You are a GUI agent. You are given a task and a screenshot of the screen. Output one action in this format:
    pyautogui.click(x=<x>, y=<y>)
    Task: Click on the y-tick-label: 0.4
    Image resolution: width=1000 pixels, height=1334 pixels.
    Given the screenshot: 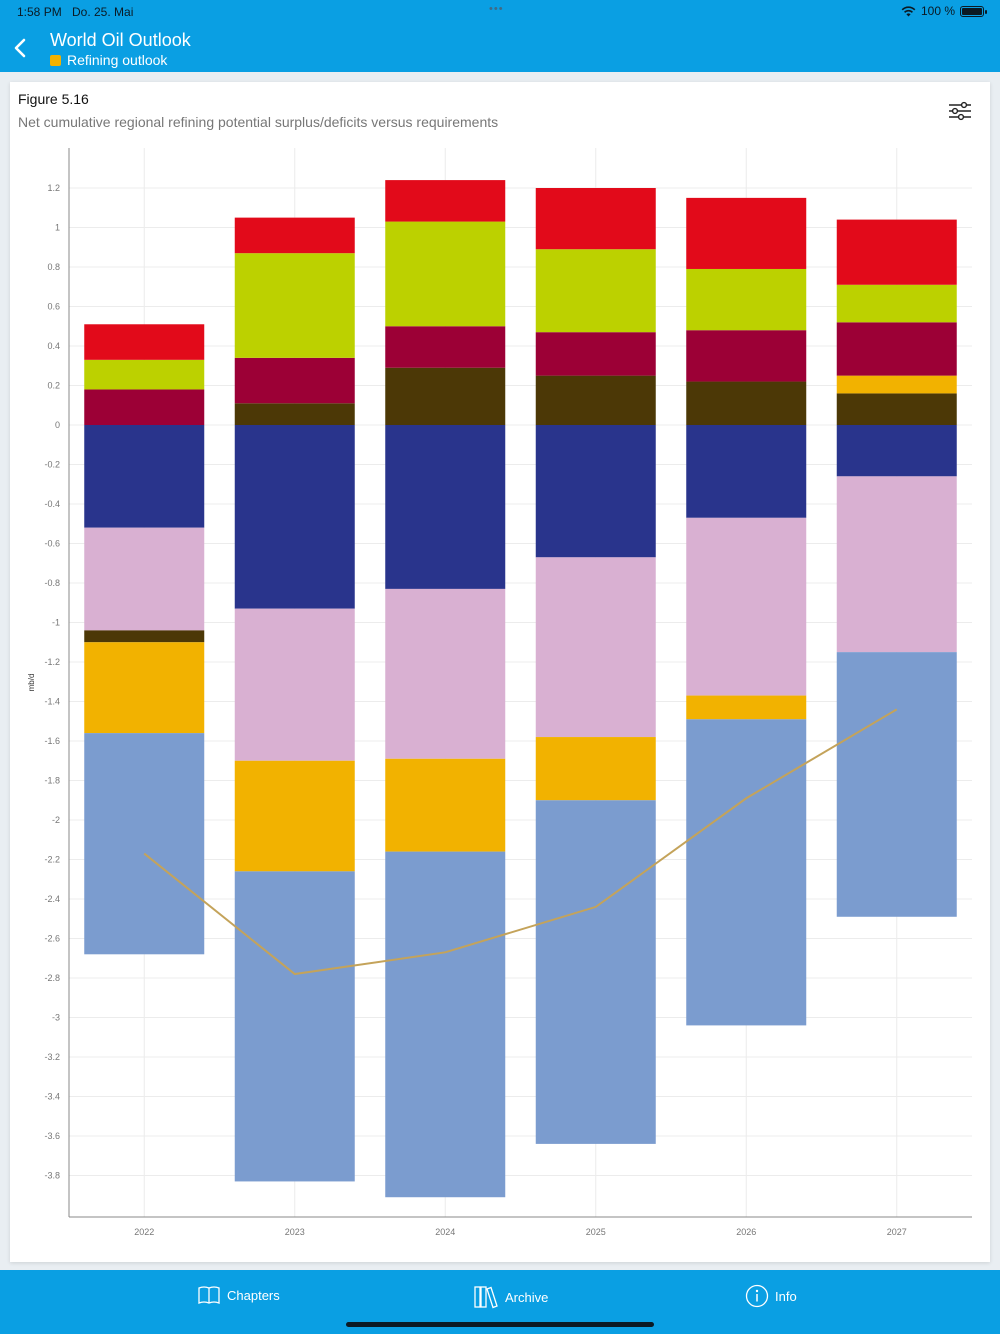 What is the action you would take?
    pyautogui.click(x=53, y=346)
    